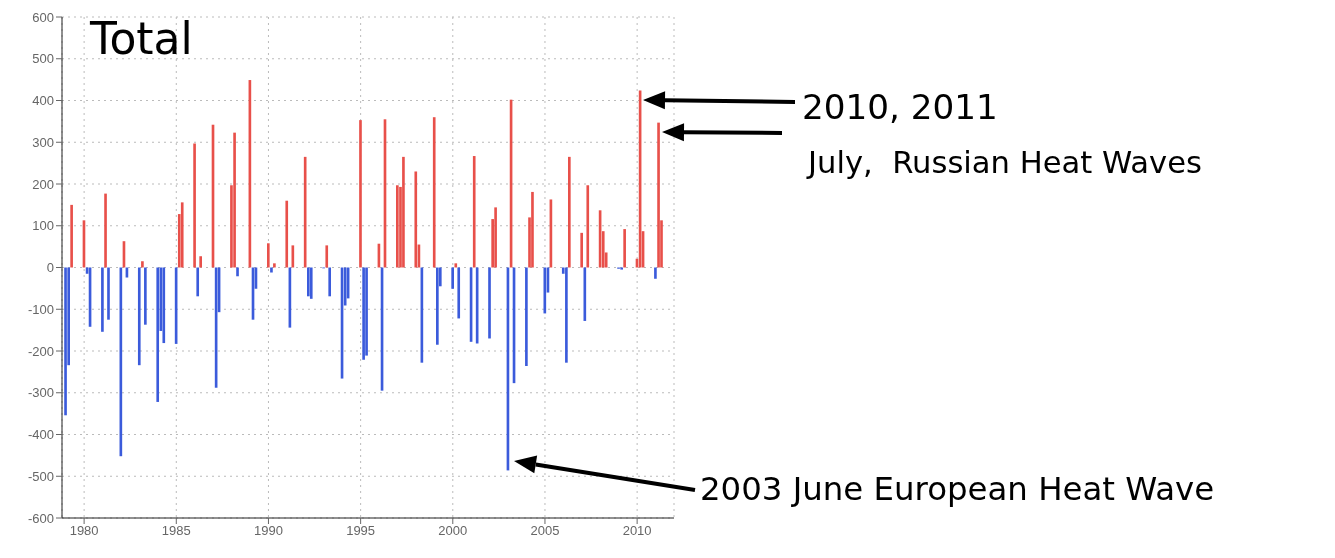  What do you see at coordinates (361, 531) in the screenshot?
I see `x-tick-label: 1995` at bounding box center [361, 531].